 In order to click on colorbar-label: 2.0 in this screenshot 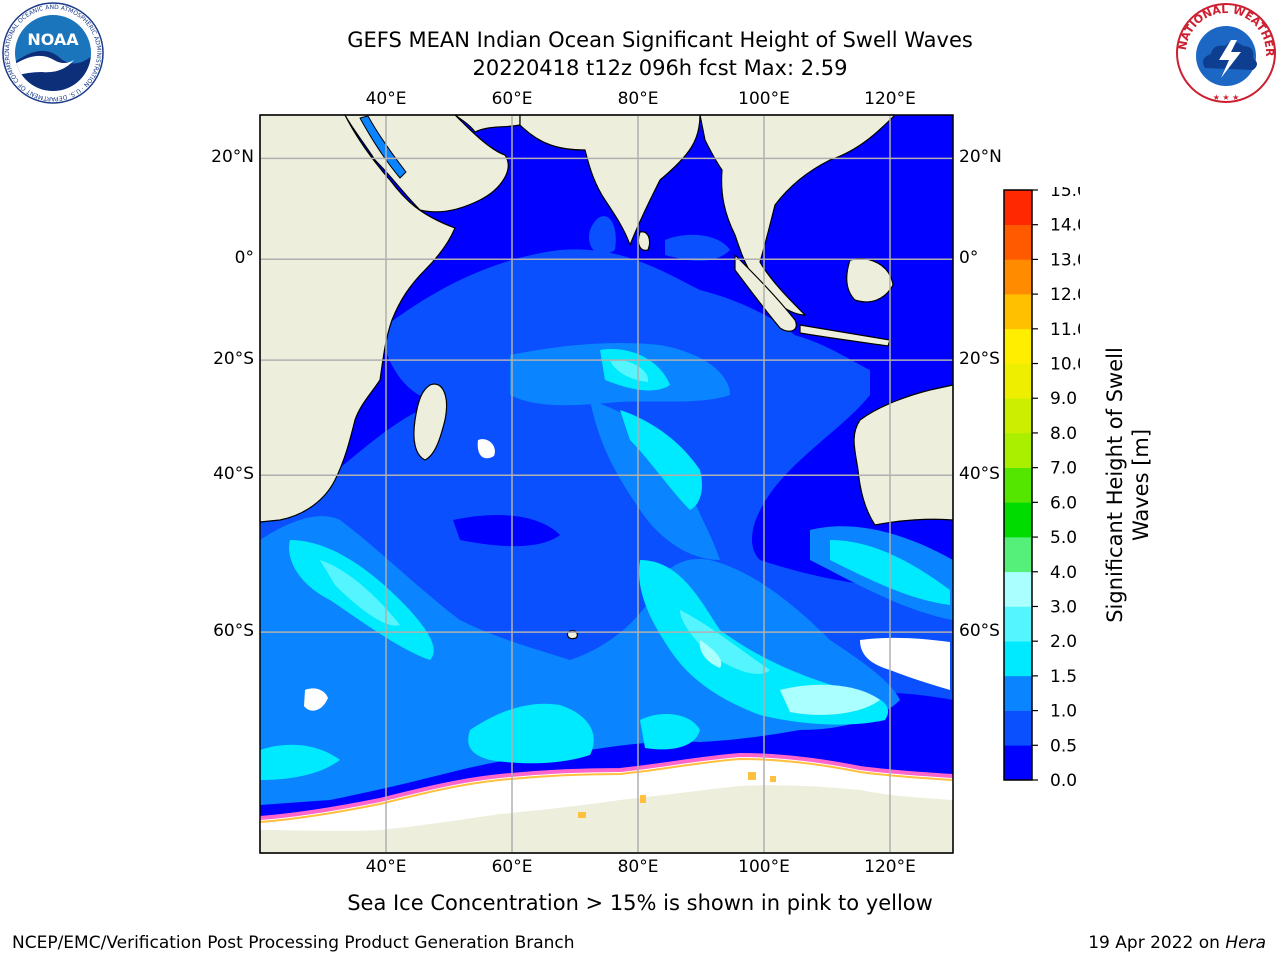, I will do `click(1063, 642)`.